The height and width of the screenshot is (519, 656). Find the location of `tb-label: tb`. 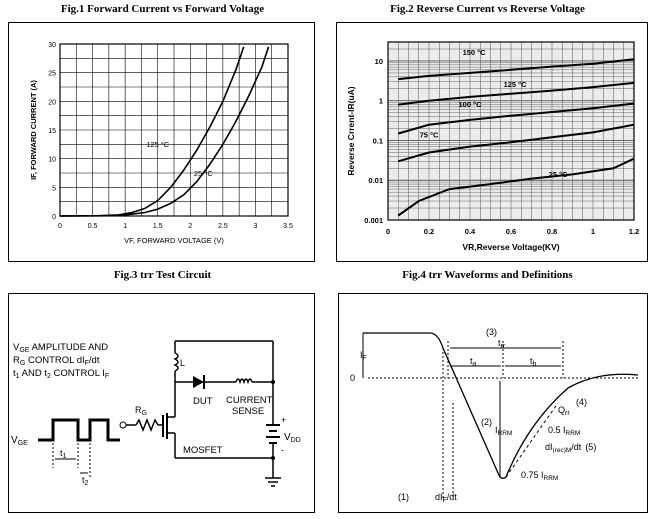

tb-label: tb is located at coordinates (533, 362).